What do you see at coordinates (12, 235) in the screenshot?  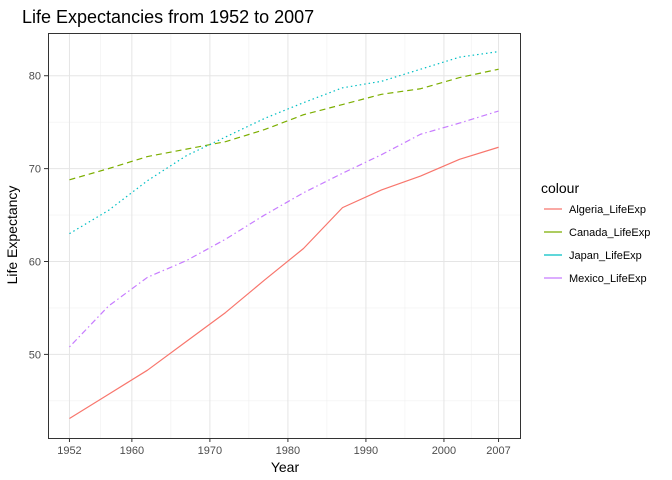 I see `y-axis-title: Life Expectancy` at bounding box center [12, 235].